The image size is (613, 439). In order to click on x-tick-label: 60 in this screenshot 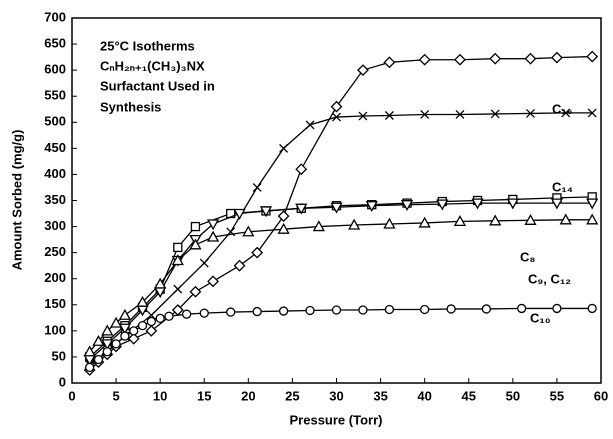, I will do `click(601, 395)`.